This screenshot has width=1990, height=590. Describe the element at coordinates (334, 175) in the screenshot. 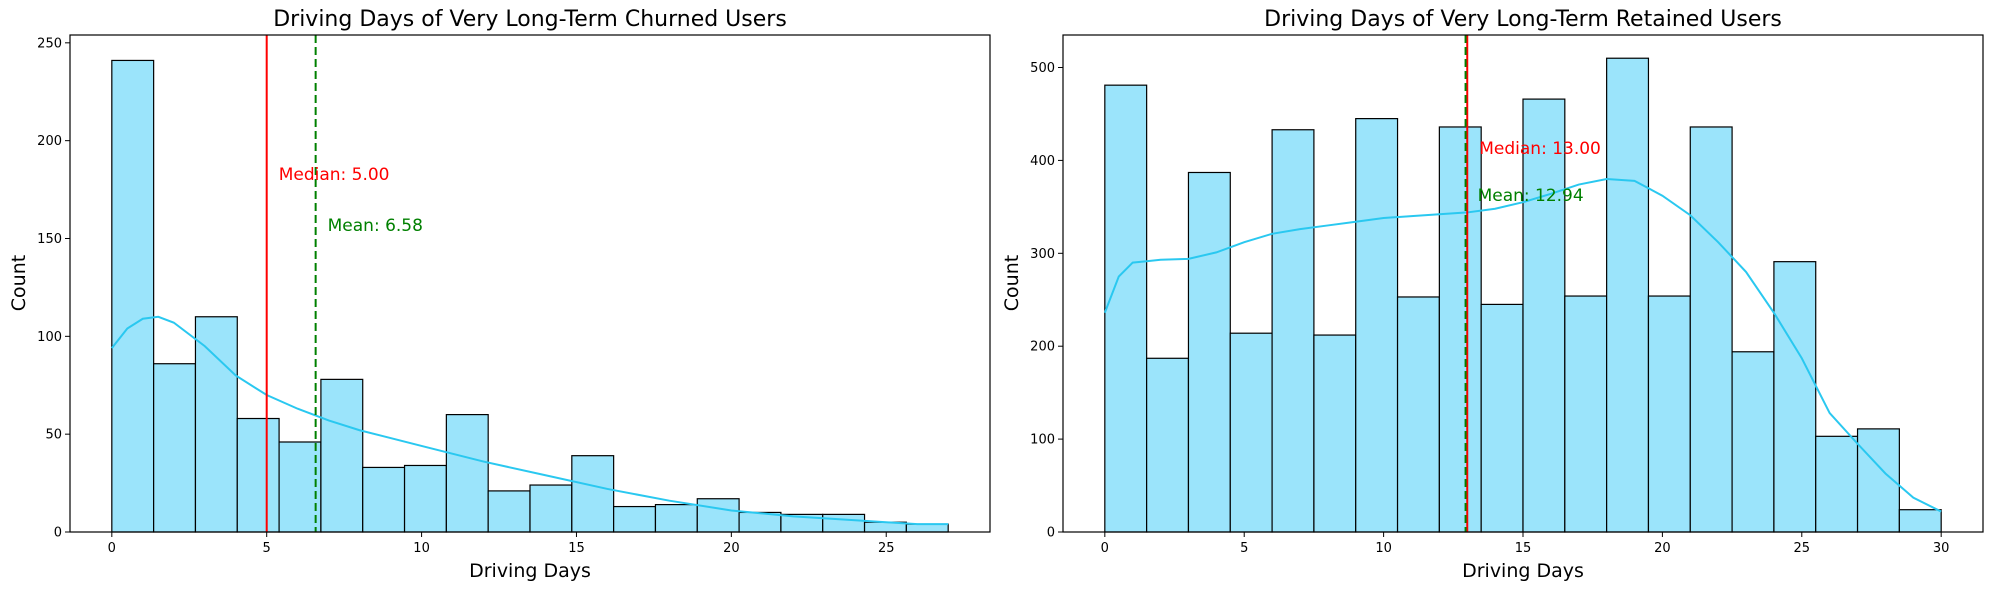

I see `median-annotation: Median: 5.00` at that location.